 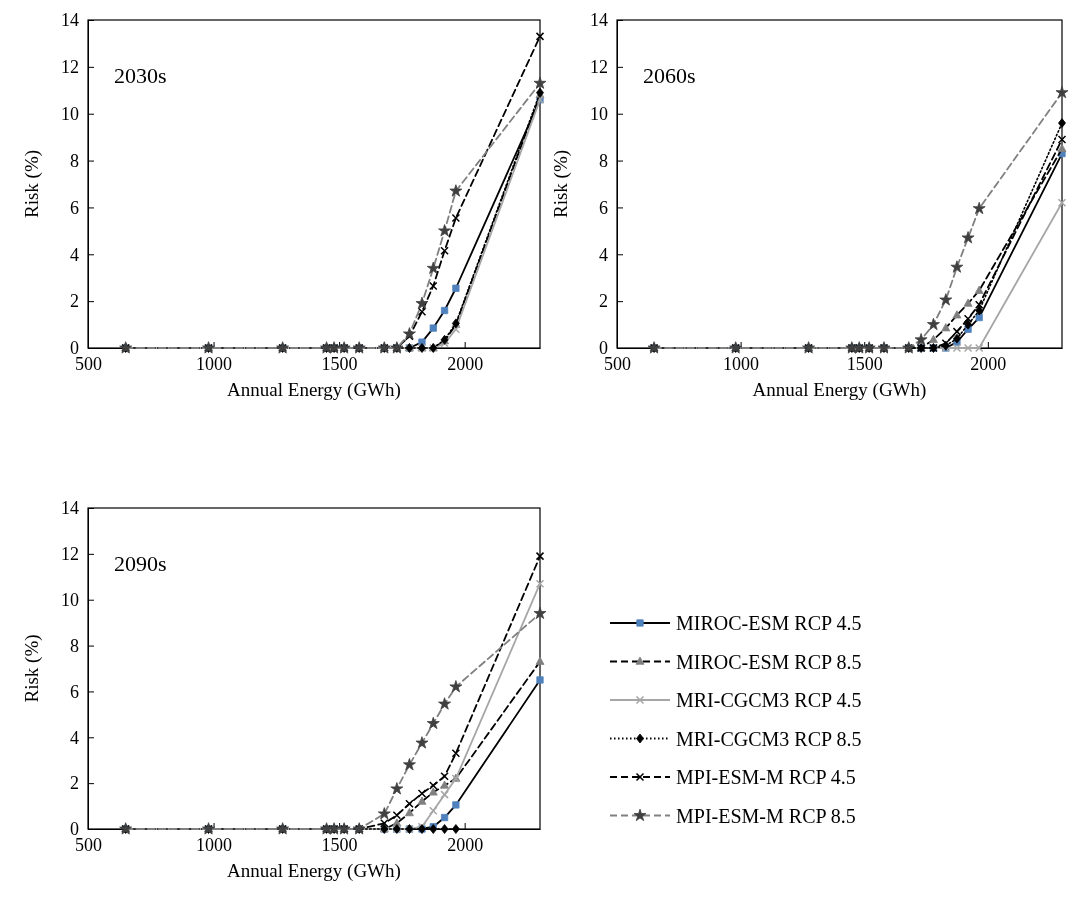 What do you see at coordinates (769, 700) in the screenshot?
I see `legend-label: MRI-CGCM3 RCP 4.5` at bounding box center [769, 700].